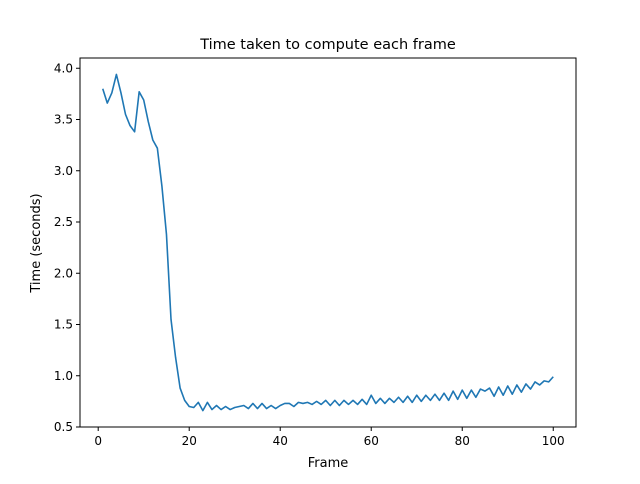 This screenshot has height=484, width=640. Describe the element at coordinates (63, 120) in the screenshot. I see `y-tick-label: 3.5` at that location.